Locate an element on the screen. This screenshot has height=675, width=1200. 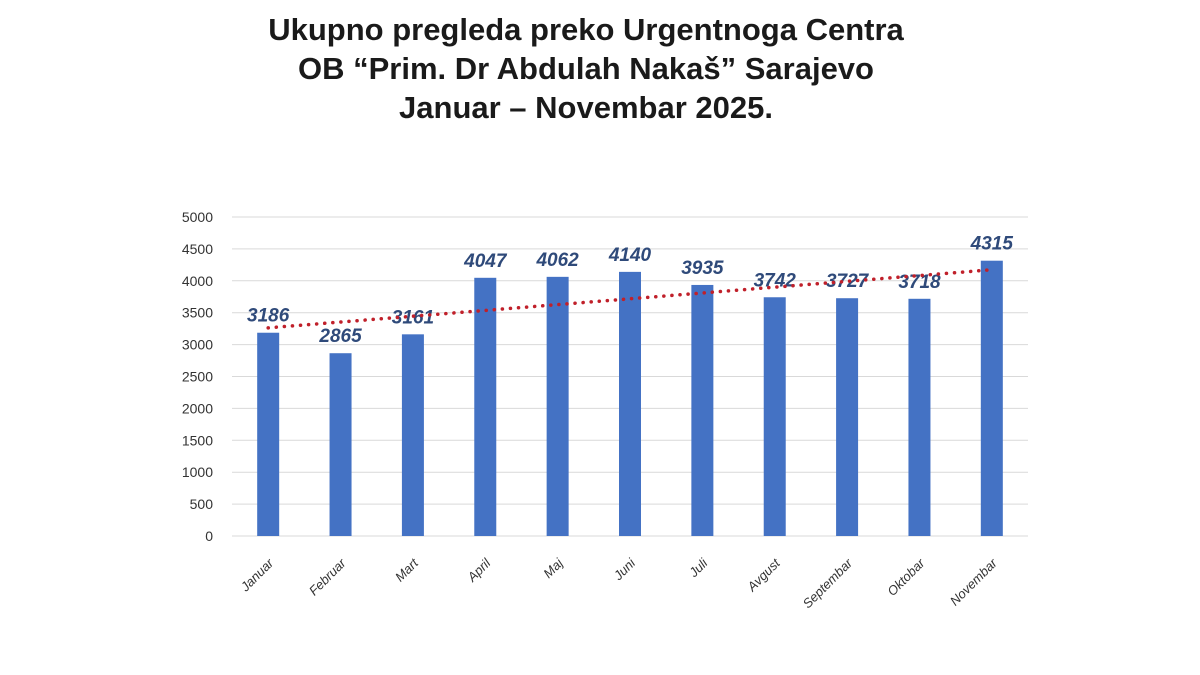
x-tick-label: Mart is located at coordinates (407, 570).